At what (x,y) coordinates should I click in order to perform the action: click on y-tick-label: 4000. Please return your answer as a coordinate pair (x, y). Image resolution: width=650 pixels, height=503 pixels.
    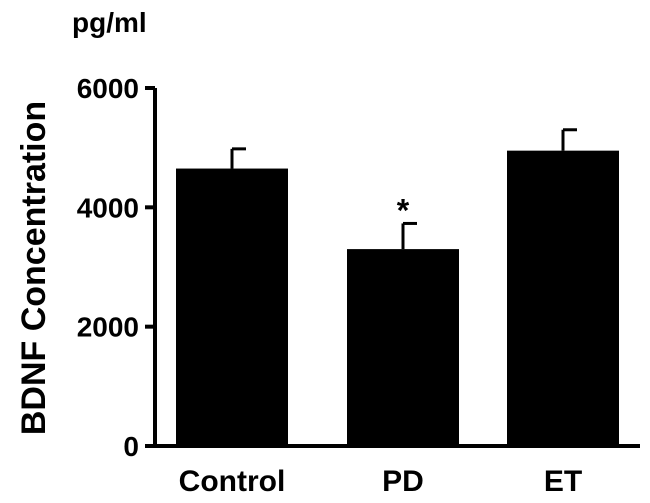
    Looking at the image, I should click on (108, 207).